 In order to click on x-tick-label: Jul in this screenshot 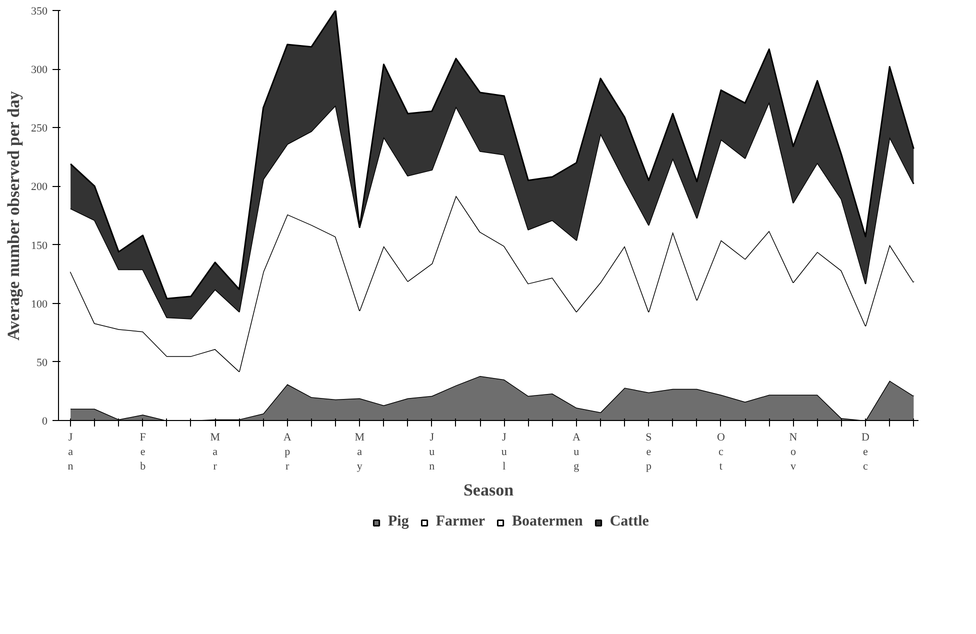, I will do `click(504, 452)`.